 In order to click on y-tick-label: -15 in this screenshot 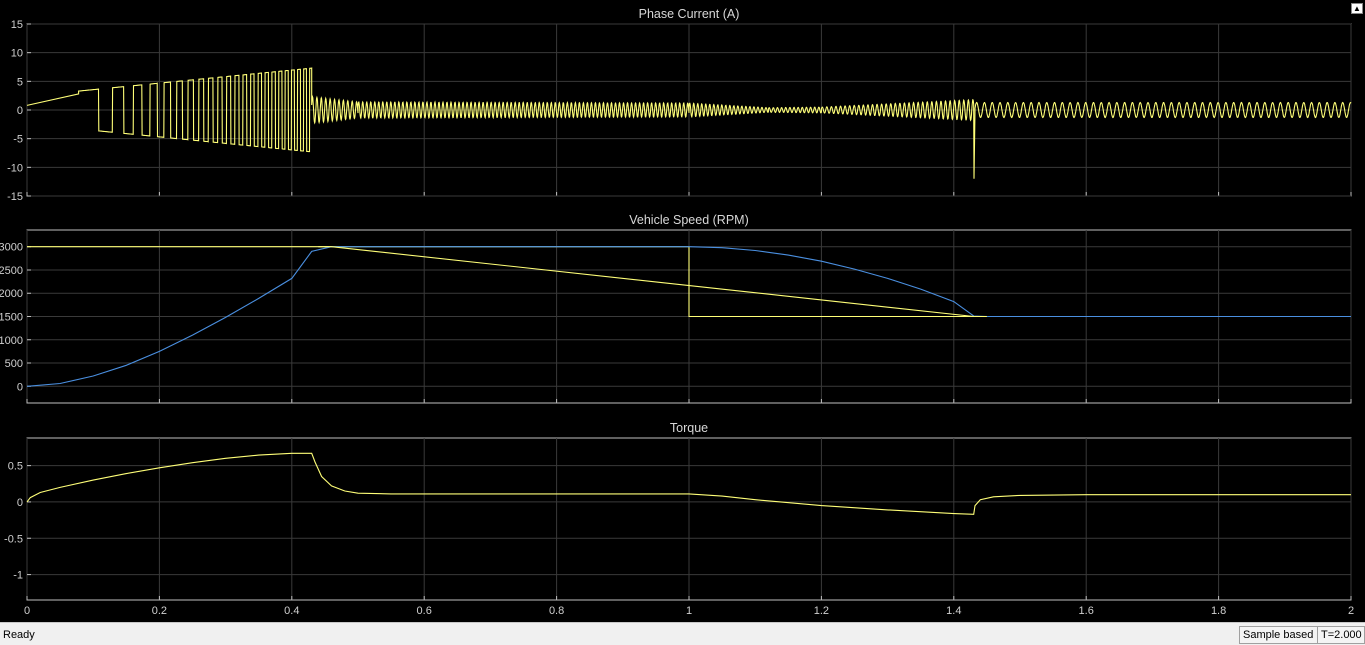, I will do `click(15, 197)`.